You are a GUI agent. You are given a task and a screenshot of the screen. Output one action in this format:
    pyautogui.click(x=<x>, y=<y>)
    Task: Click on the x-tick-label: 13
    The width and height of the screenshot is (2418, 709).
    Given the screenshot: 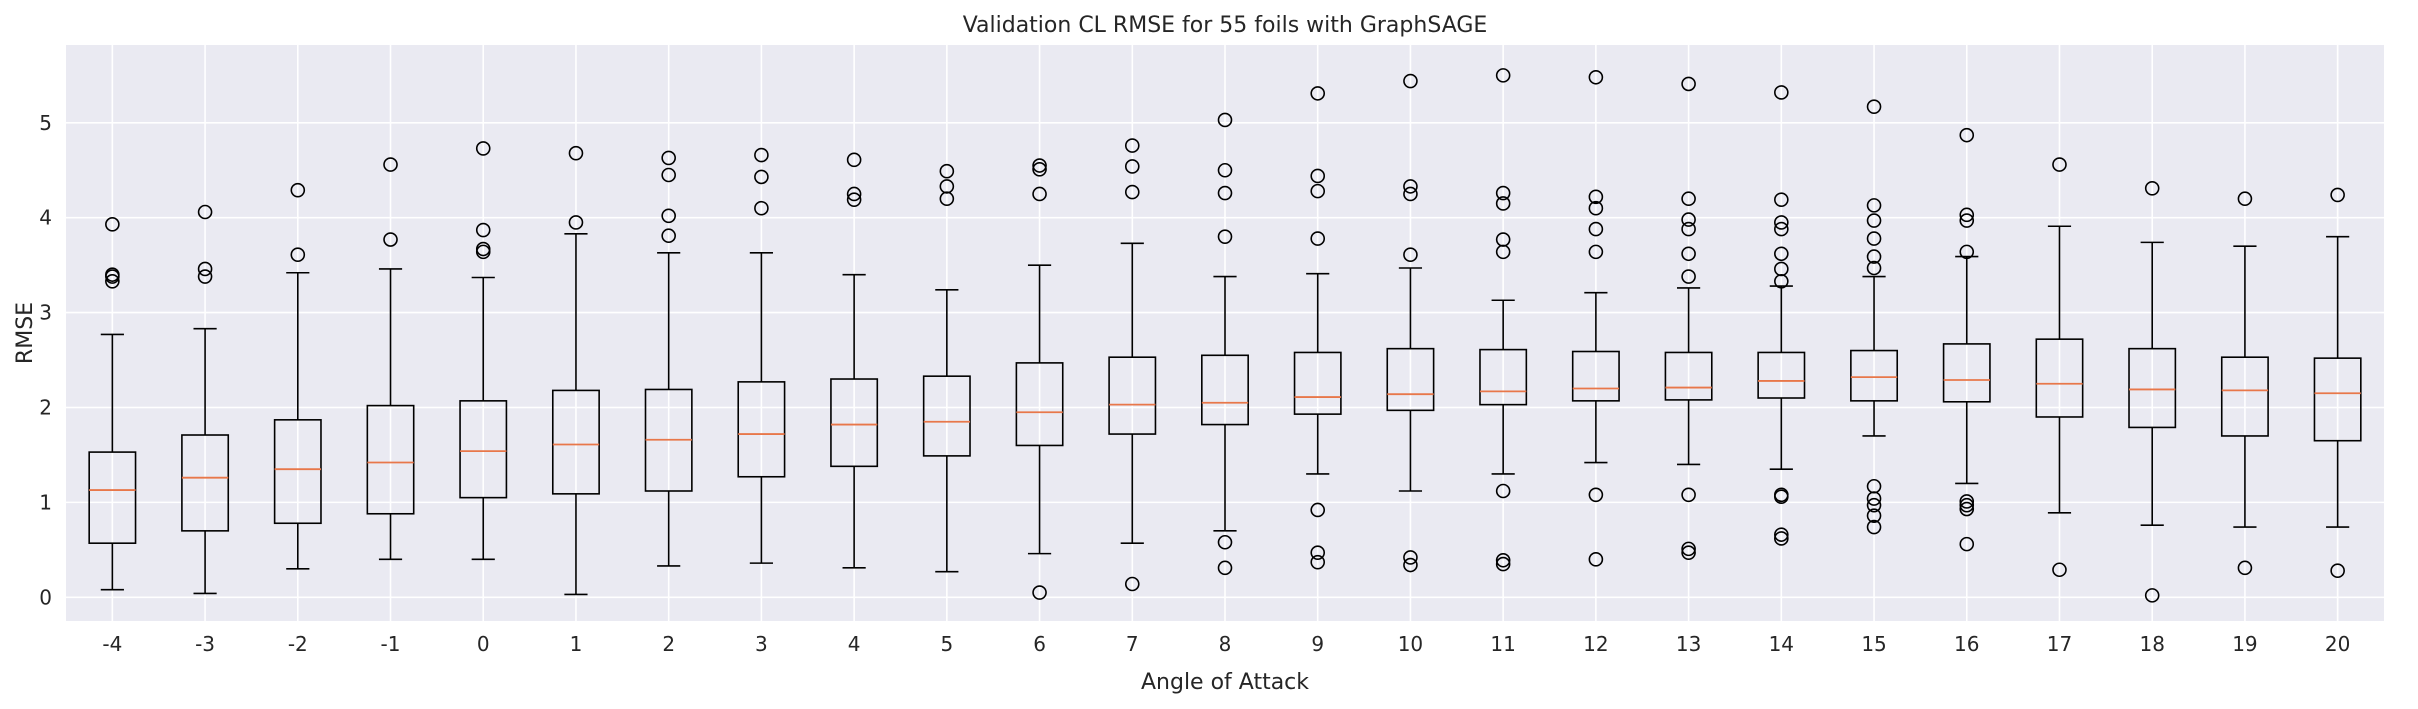 What is the action you would take?
    pyautogui.click(x=1688, y=644)
    